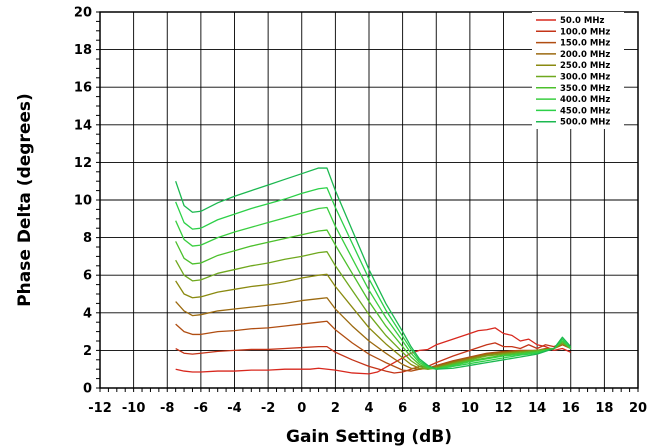  I want to click on y-tick-label: 12, so click(83, 163).